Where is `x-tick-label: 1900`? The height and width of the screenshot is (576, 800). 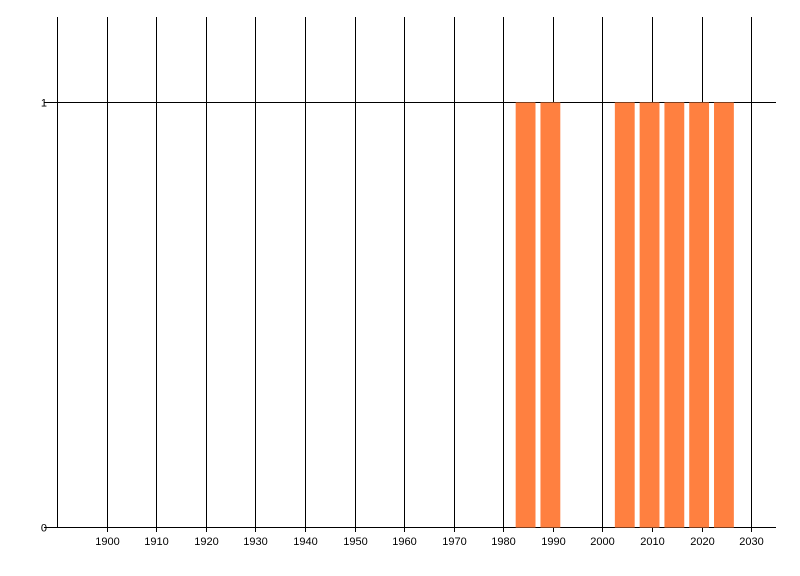
x-tick-label: 1900 is located at coordinates (107, 542).